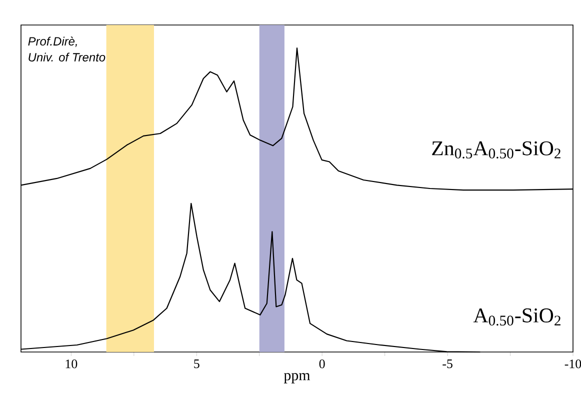  What do you see at coordinates (516, 317) in the screenshot?
I see `series-label: A$_{0.50}$-SiO$_{2}$` at bounding box center [516, 317].